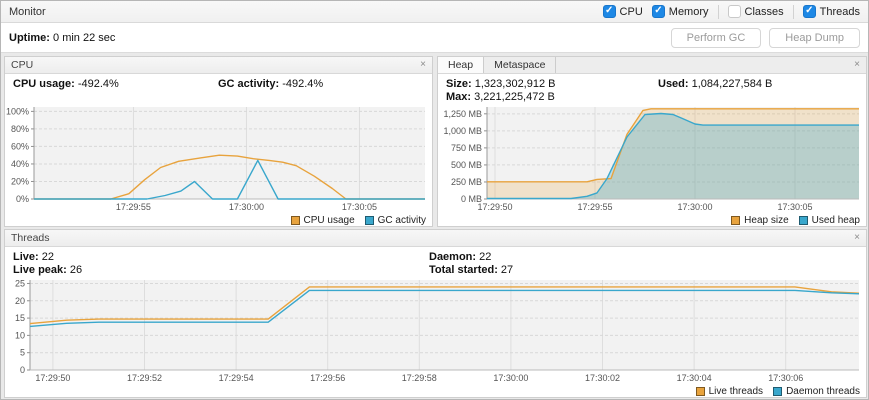 The height and width of the screenshot is (400, 869). I want to click on daemon-value: 22, so click(485, 257).